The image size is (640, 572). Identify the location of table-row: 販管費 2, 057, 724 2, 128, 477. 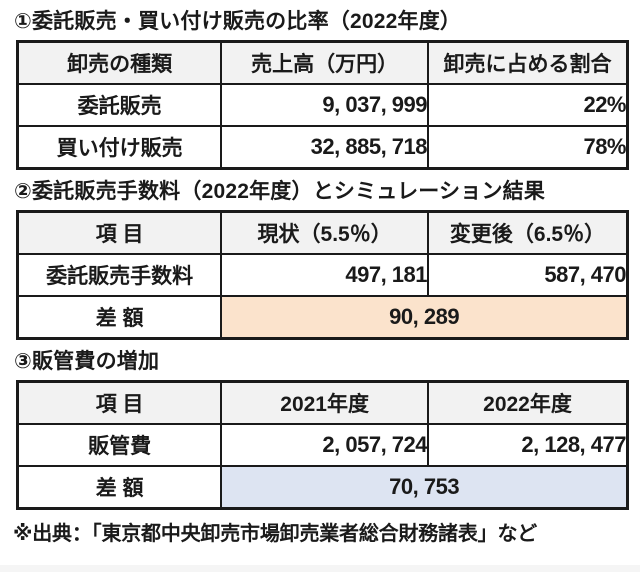
(322, 445).